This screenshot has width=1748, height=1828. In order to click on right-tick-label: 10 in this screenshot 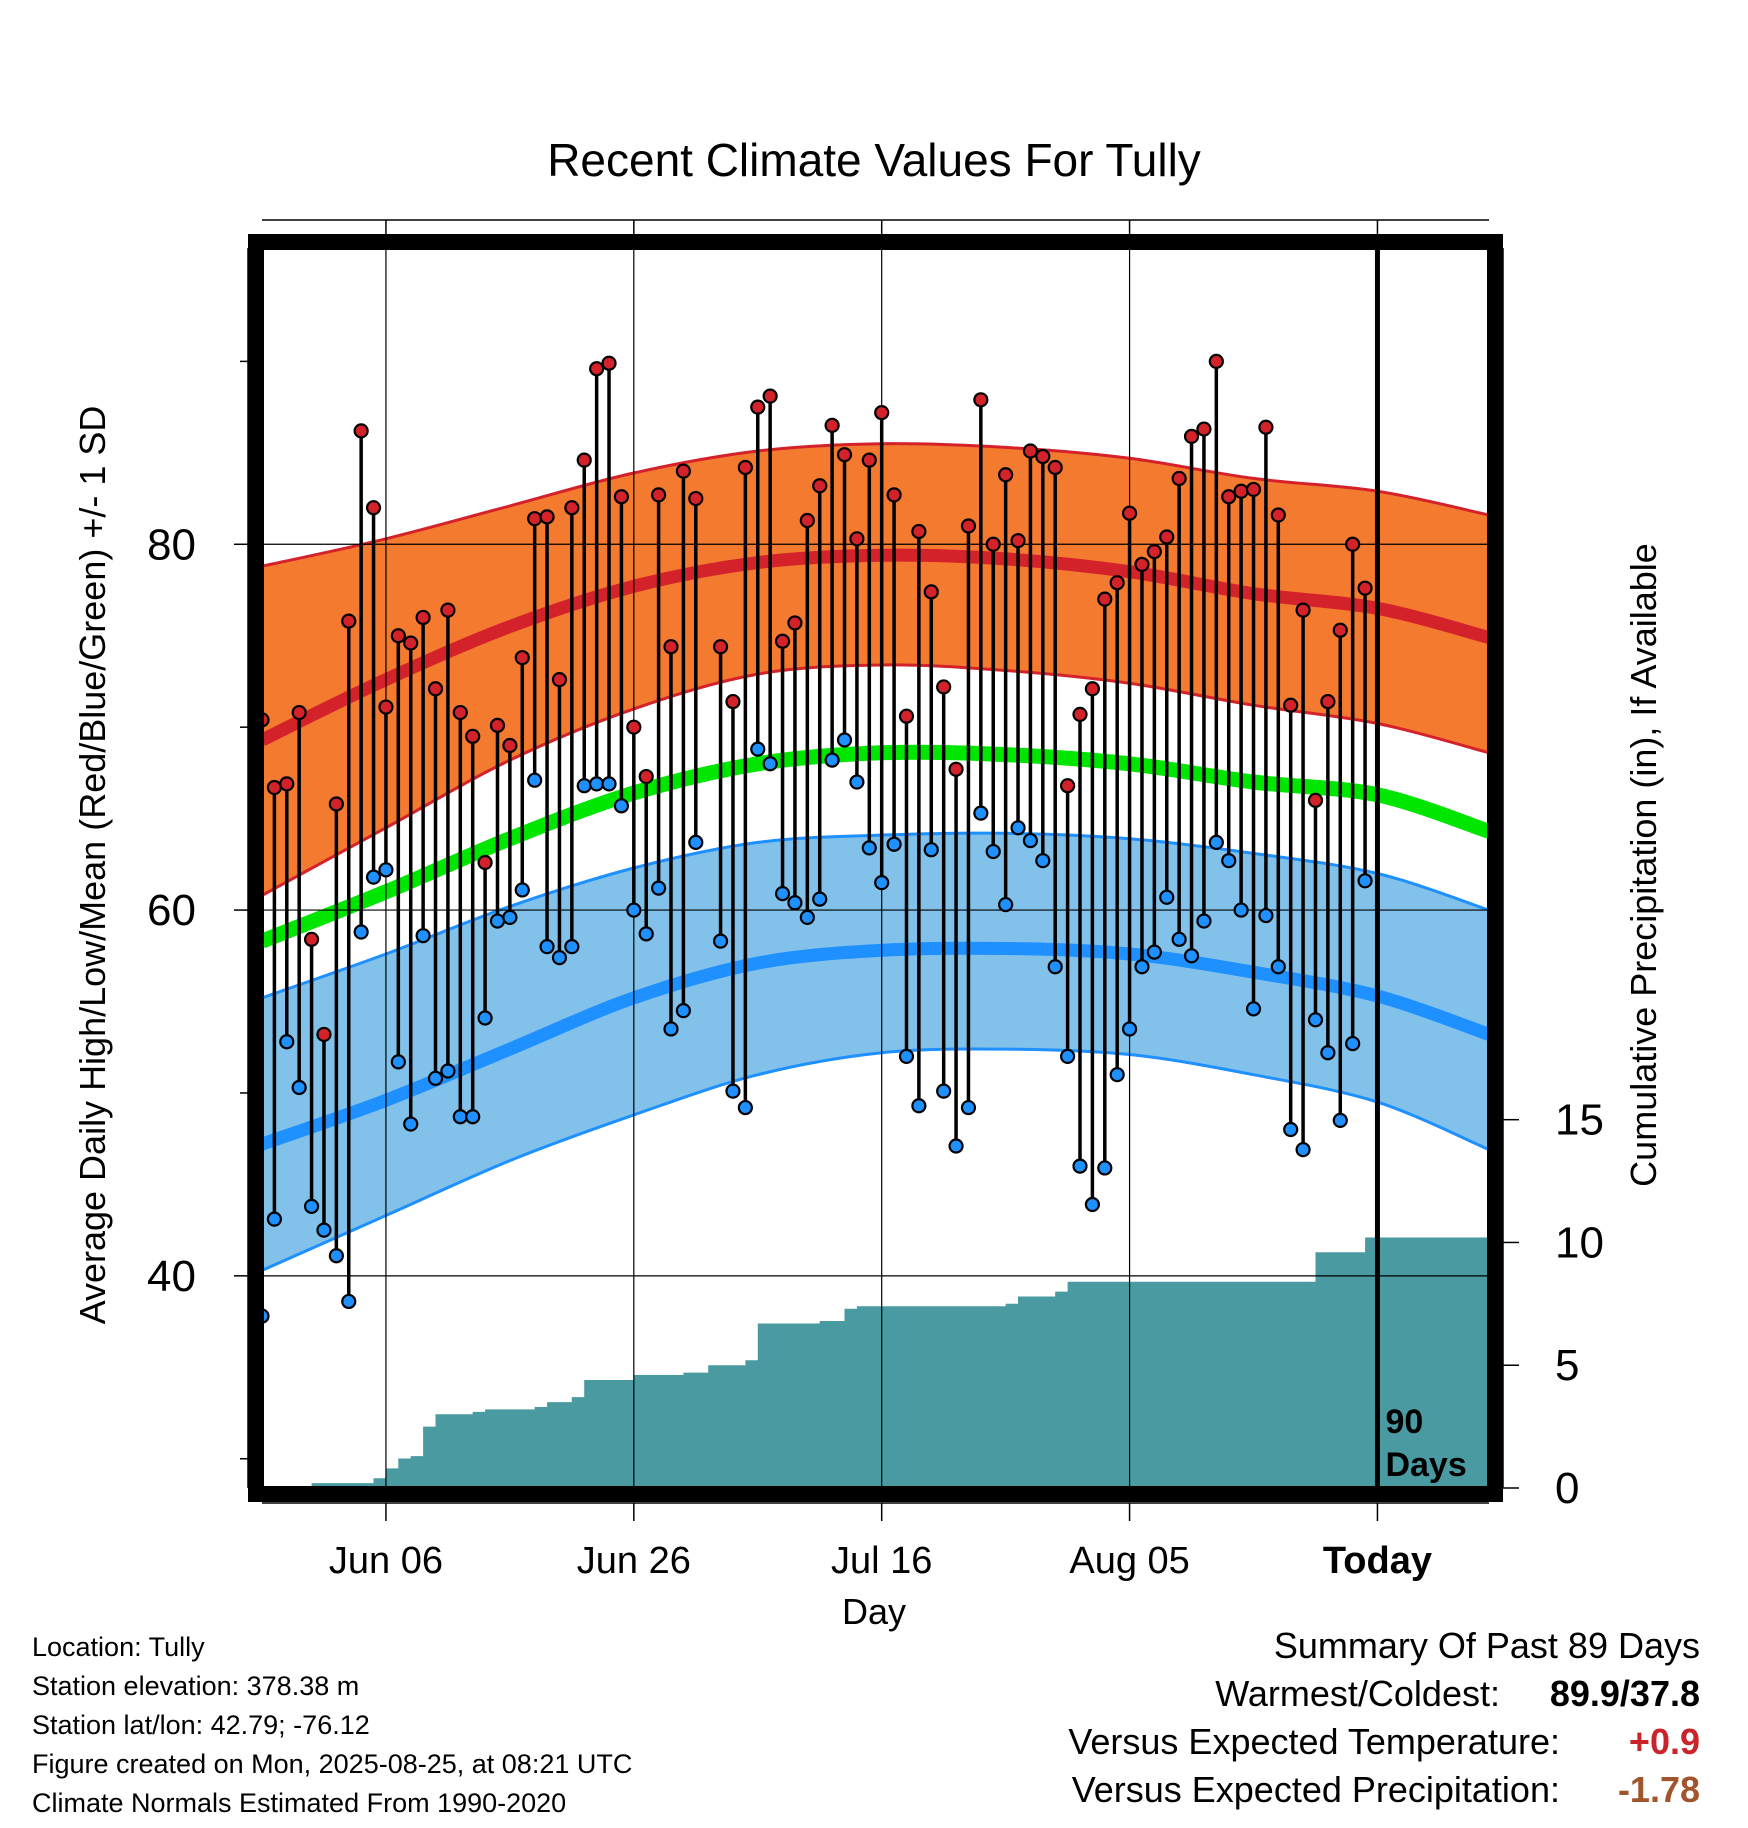, I will do `click(1579, 1242)`.